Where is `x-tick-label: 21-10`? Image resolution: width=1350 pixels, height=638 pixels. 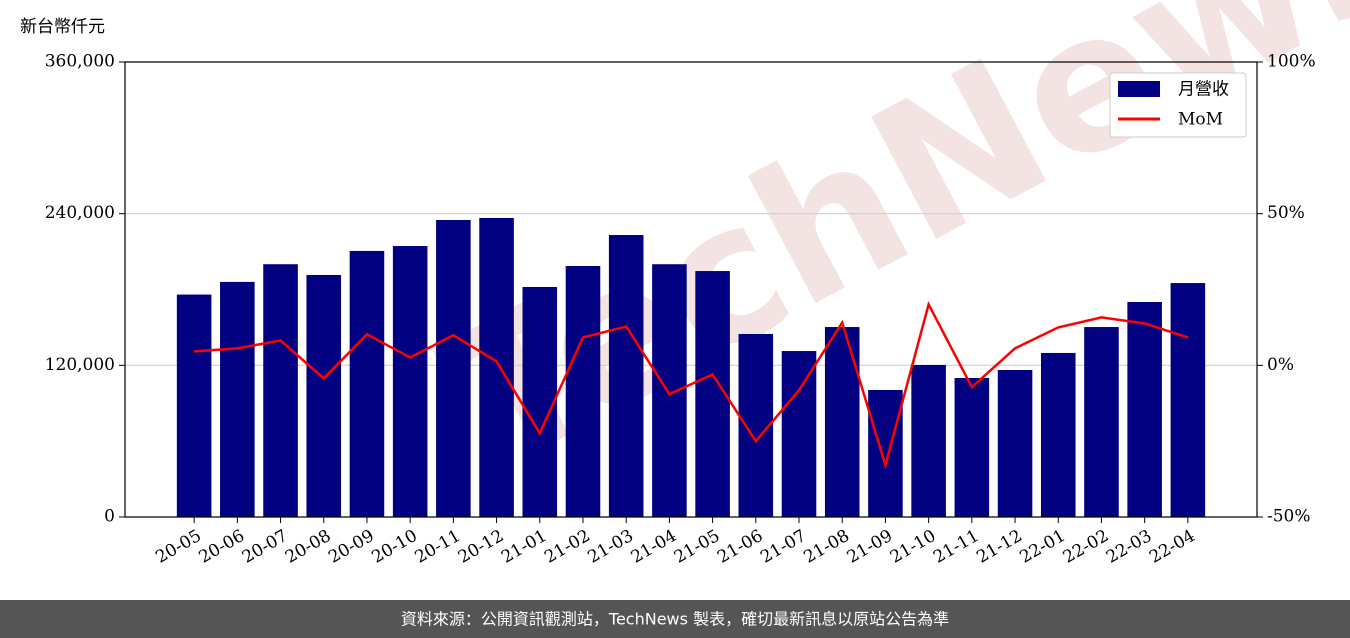
x-tick-label: 21-10 is located at coordinates (913, 547).